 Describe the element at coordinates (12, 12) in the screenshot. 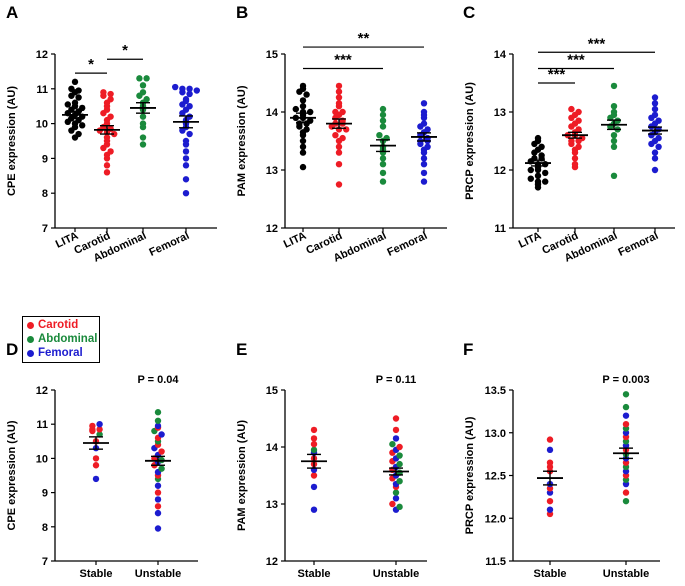

I see `panel-letter: A` at that location.